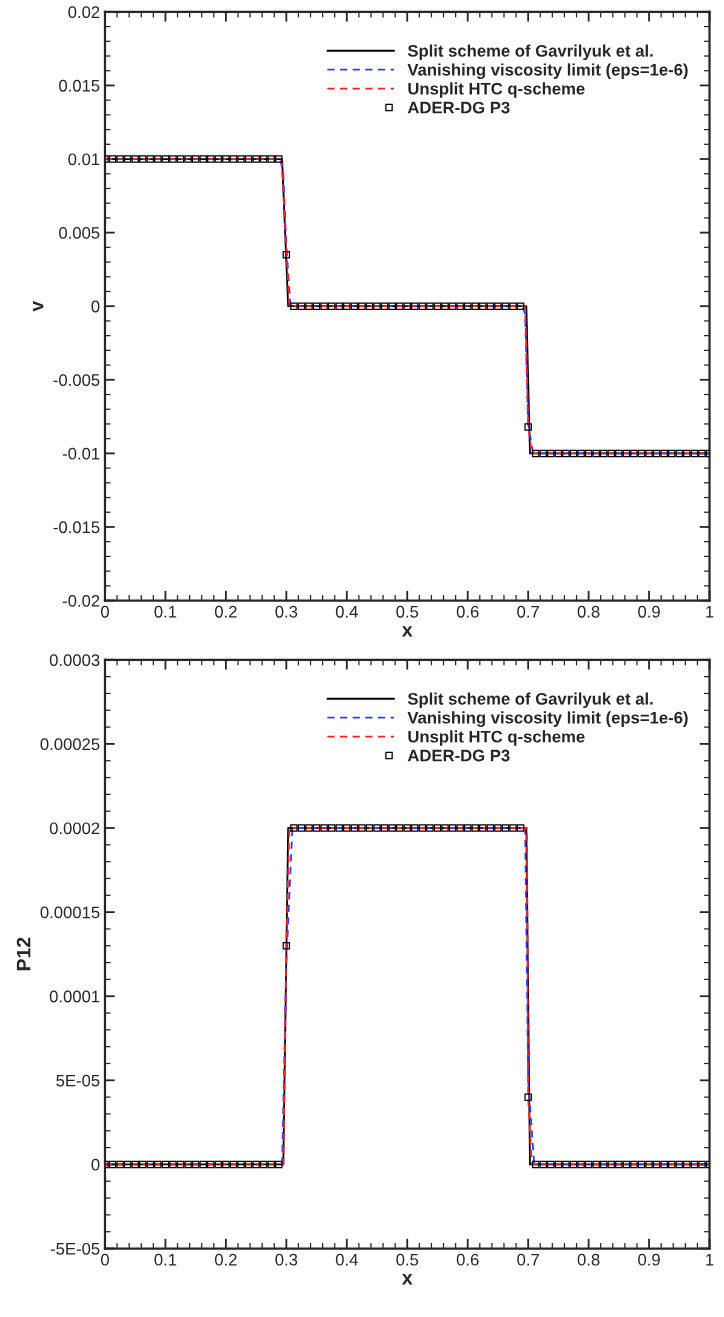 The height and width of the screenshot is (1317, 724). I want to click on y-tick-label: -0.005, so click(76, 380).